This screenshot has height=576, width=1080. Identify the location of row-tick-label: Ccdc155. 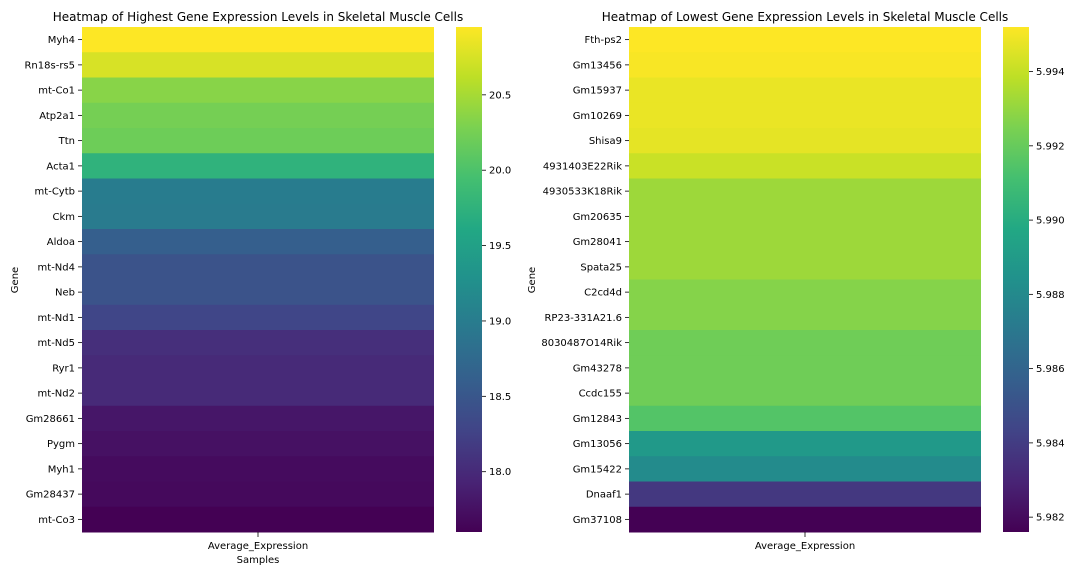
(600, 394).